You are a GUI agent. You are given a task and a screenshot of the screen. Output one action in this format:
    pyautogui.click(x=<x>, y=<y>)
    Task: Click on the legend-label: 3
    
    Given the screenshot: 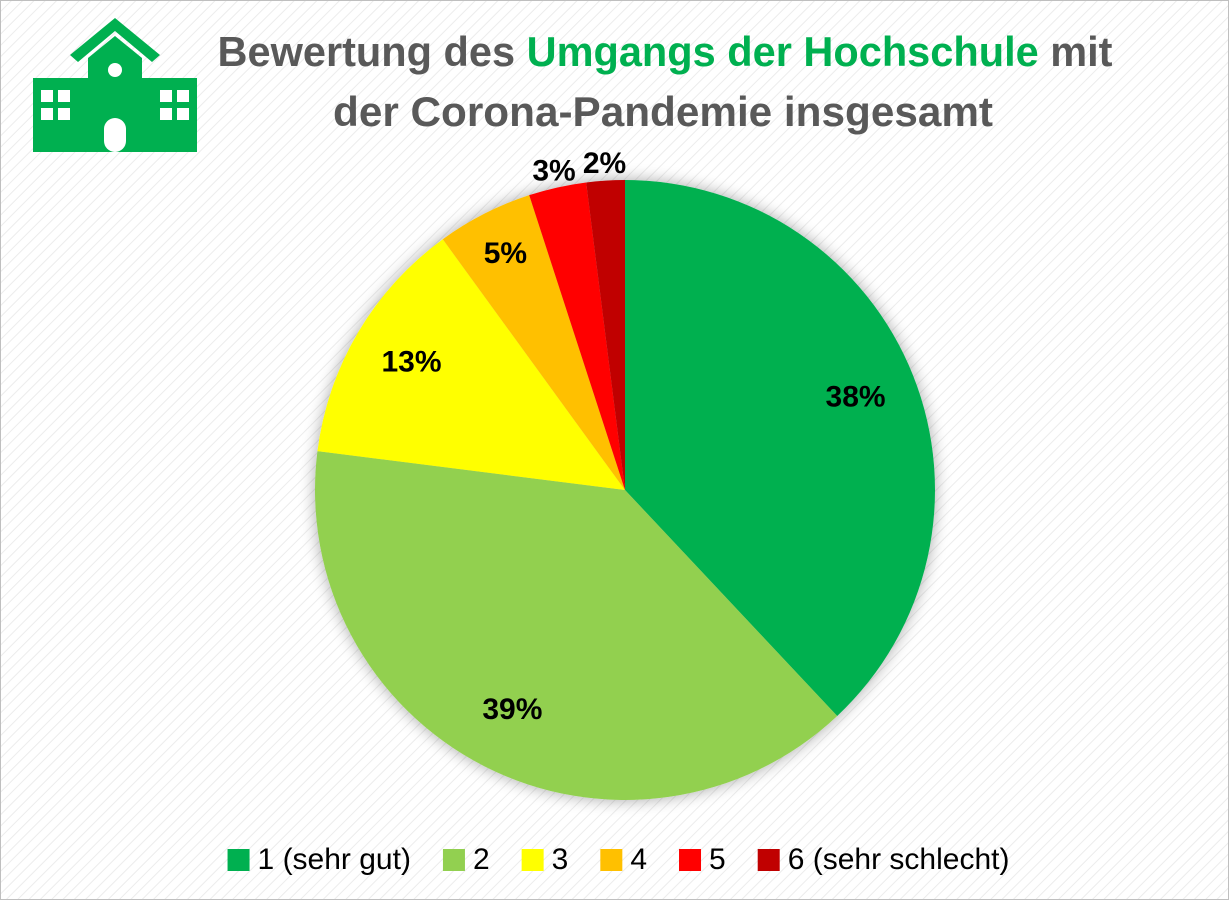 What is the action you would take?
    pyautogui.click(x=560, y=859)
    